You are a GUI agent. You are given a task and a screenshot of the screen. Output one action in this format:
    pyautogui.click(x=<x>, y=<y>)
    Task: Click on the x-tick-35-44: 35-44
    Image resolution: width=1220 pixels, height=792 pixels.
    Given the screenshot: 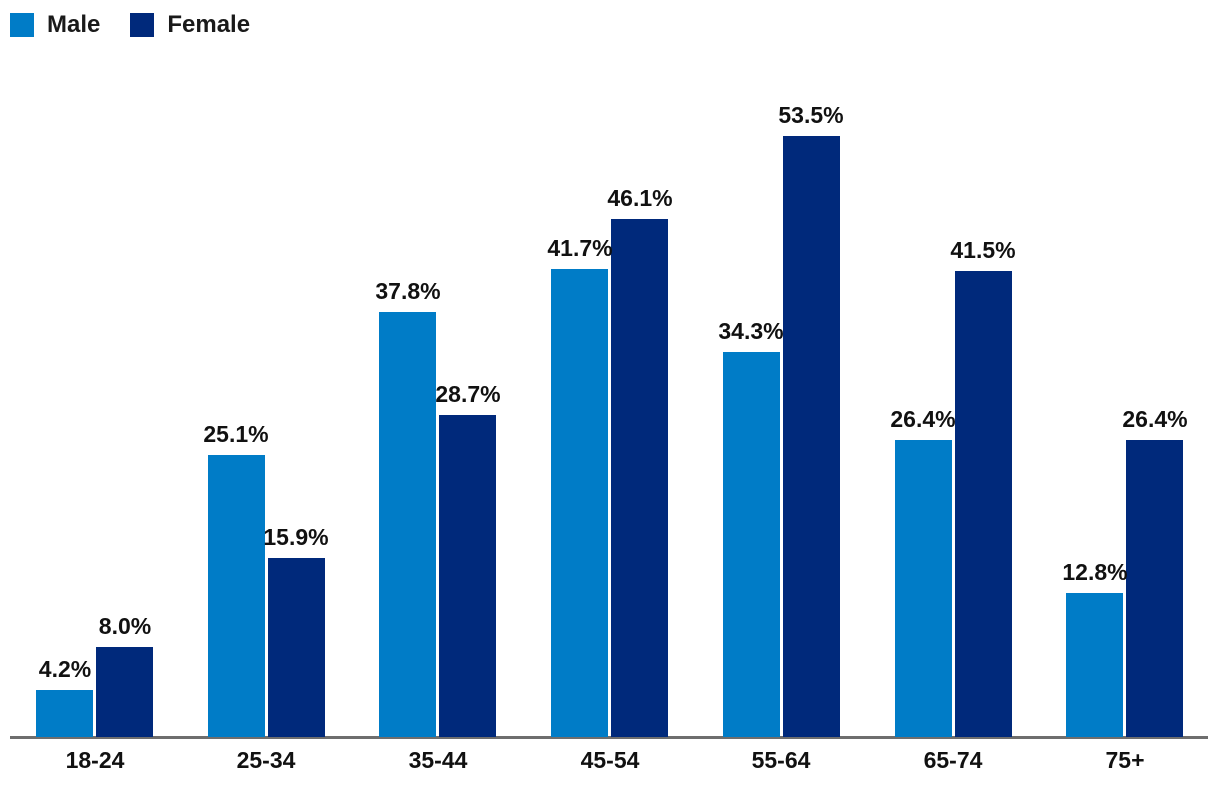 What is the action you would take?
    pyautogui.click(x=438, y=760)
    